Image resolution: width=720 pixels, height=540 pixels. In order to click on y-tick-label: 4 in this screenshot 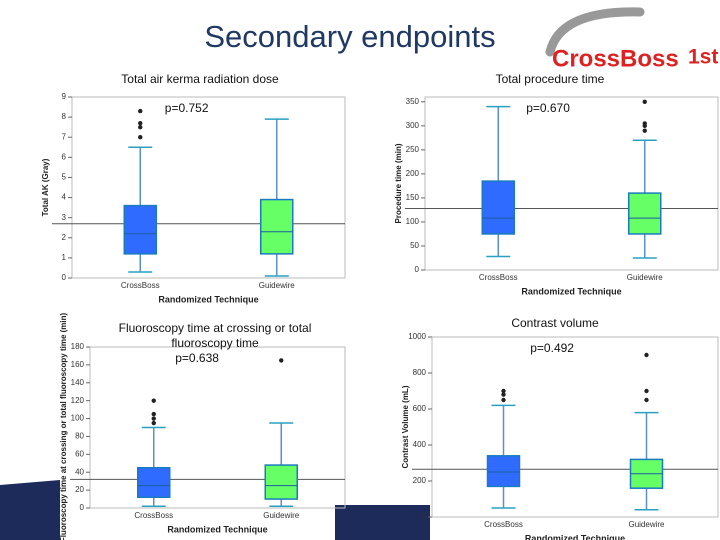, I will do `click(64, 197)`.